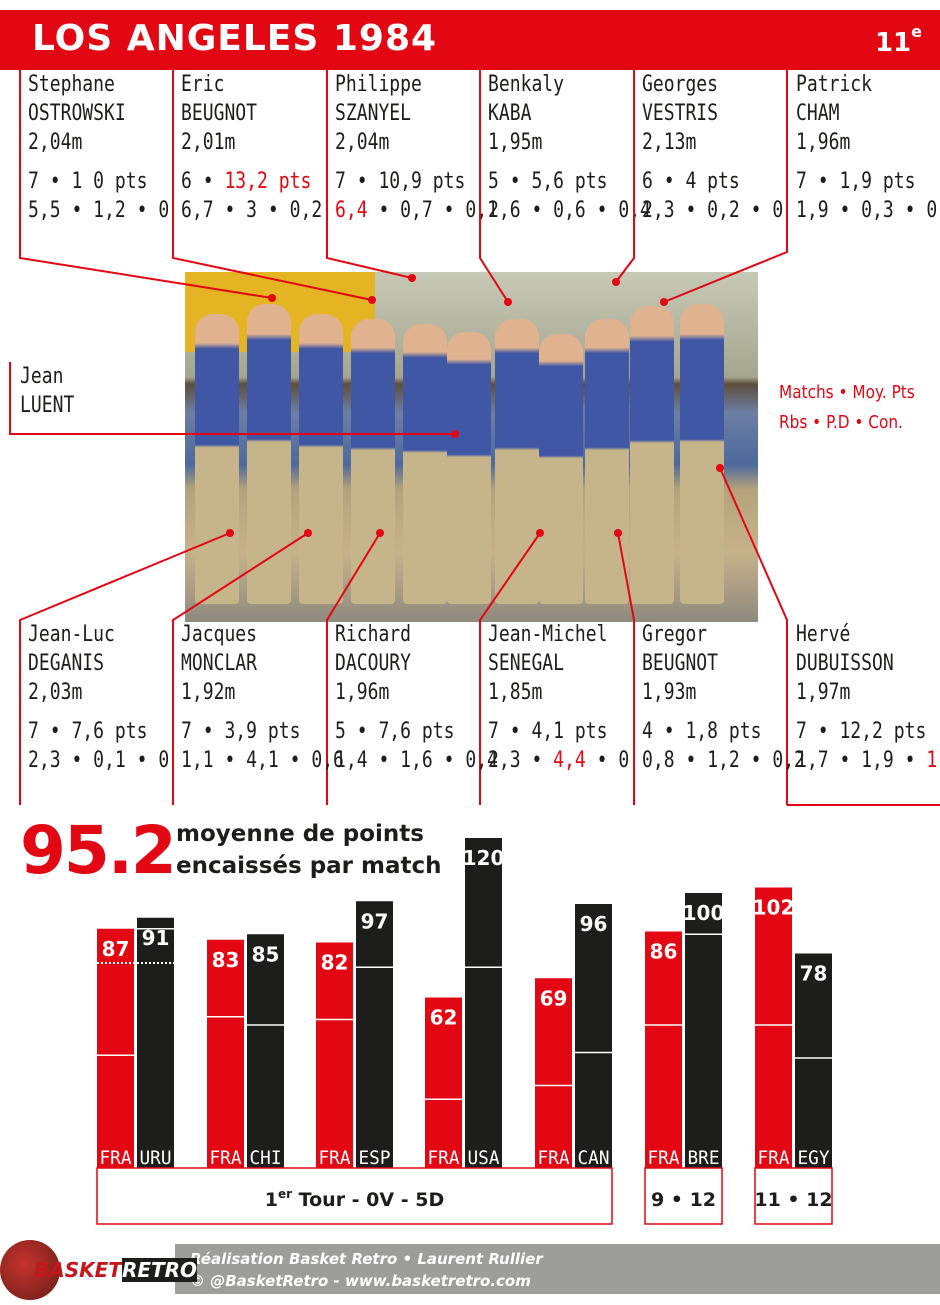  Describe the element at coordinates (548, 634) in the screenshot. I see `player-first-name: Jean-Michel` at that location.